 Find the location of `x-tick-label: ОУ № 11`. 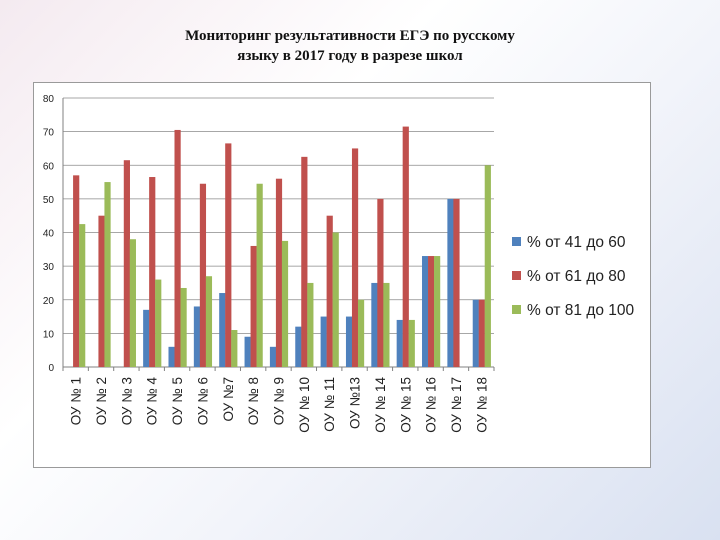

x-tick-label: ОУ № 11 is located at coordinates (329, 404).